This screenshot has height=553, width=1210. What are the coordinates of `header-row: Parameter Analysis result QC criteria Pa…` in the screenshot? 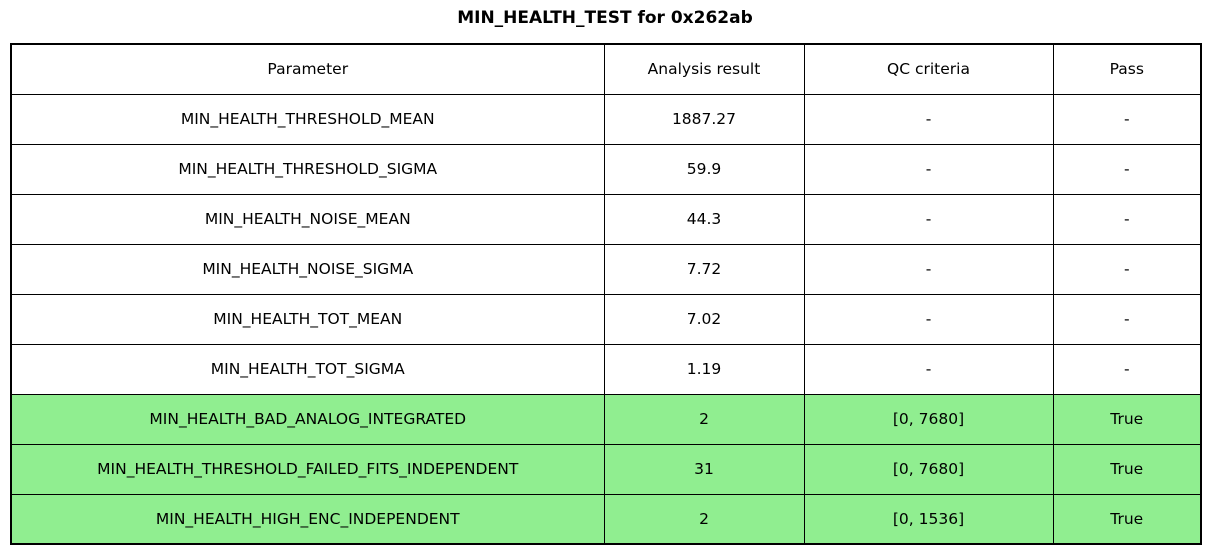 It's located at (606, 69).